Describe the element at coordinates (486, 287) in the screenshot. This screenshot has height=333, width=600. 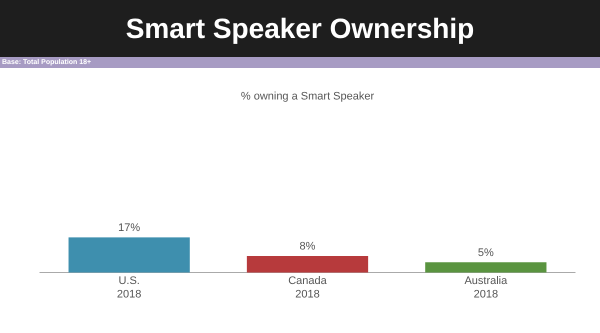
I see `x-tick-label: Australia 2018` at that location.